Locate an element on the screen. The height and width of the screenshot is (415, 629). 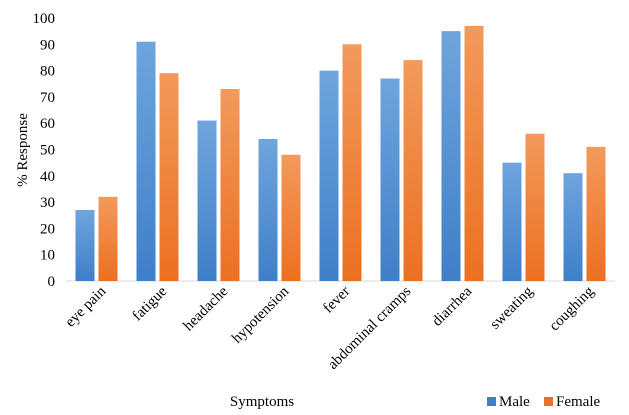
bar-female-sweating is located at coordinates (535, 207).